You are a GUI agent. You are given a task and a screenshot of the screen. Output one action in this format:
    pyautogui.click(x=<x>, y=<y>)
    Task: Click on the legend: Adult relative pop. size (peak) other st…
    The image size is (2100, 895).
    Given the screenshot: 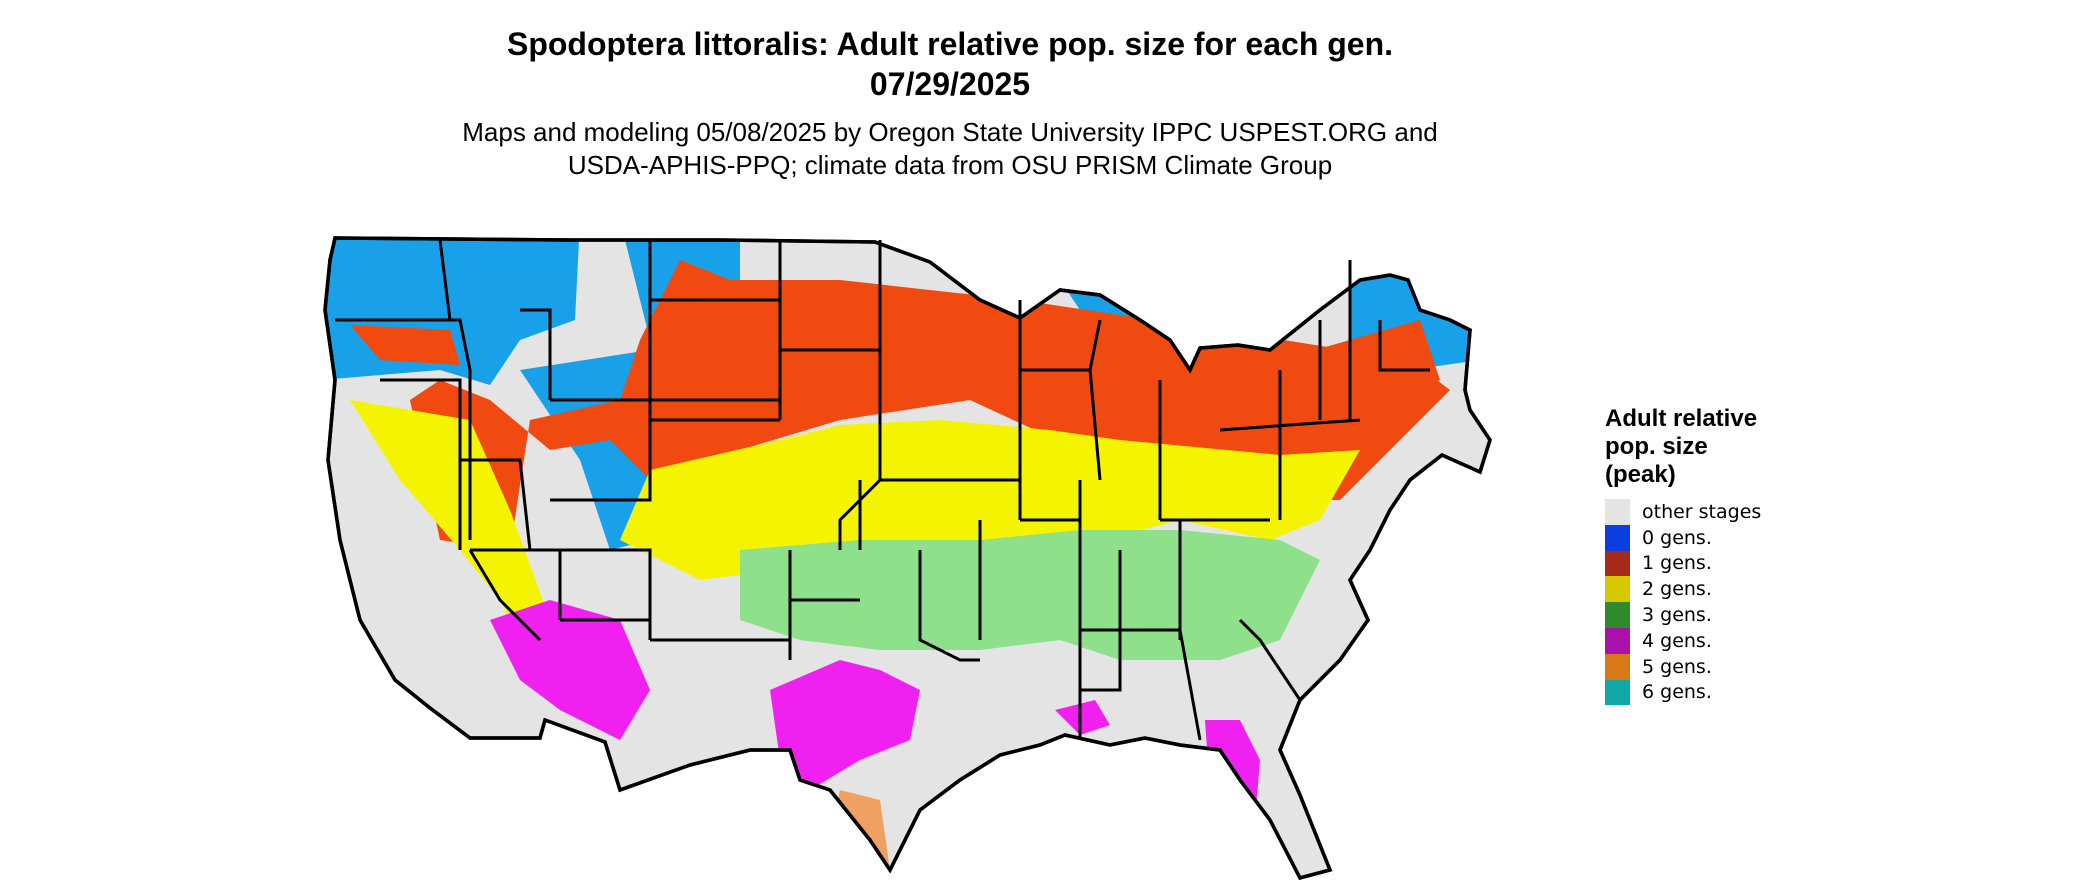 What is the action you would take?
    pyautogui.click(x=1735, y=555)
    